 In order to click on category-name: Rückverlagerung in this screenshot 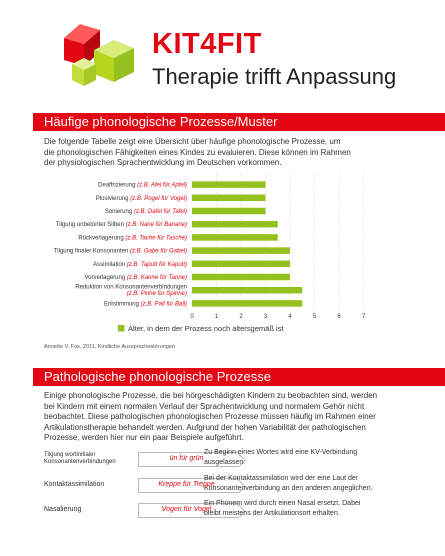, I will do `click(101, 238)`.